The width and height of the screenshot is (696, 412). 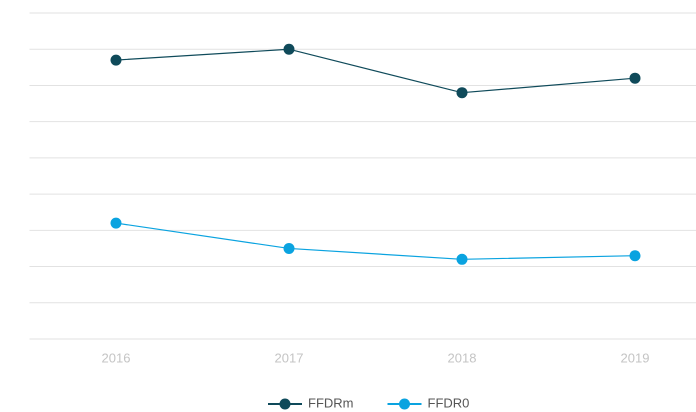 What do you see at coordinates (449, 402) in the screenshot?
I see `legend-label: FFDR0` at bounding box center [449, 402].